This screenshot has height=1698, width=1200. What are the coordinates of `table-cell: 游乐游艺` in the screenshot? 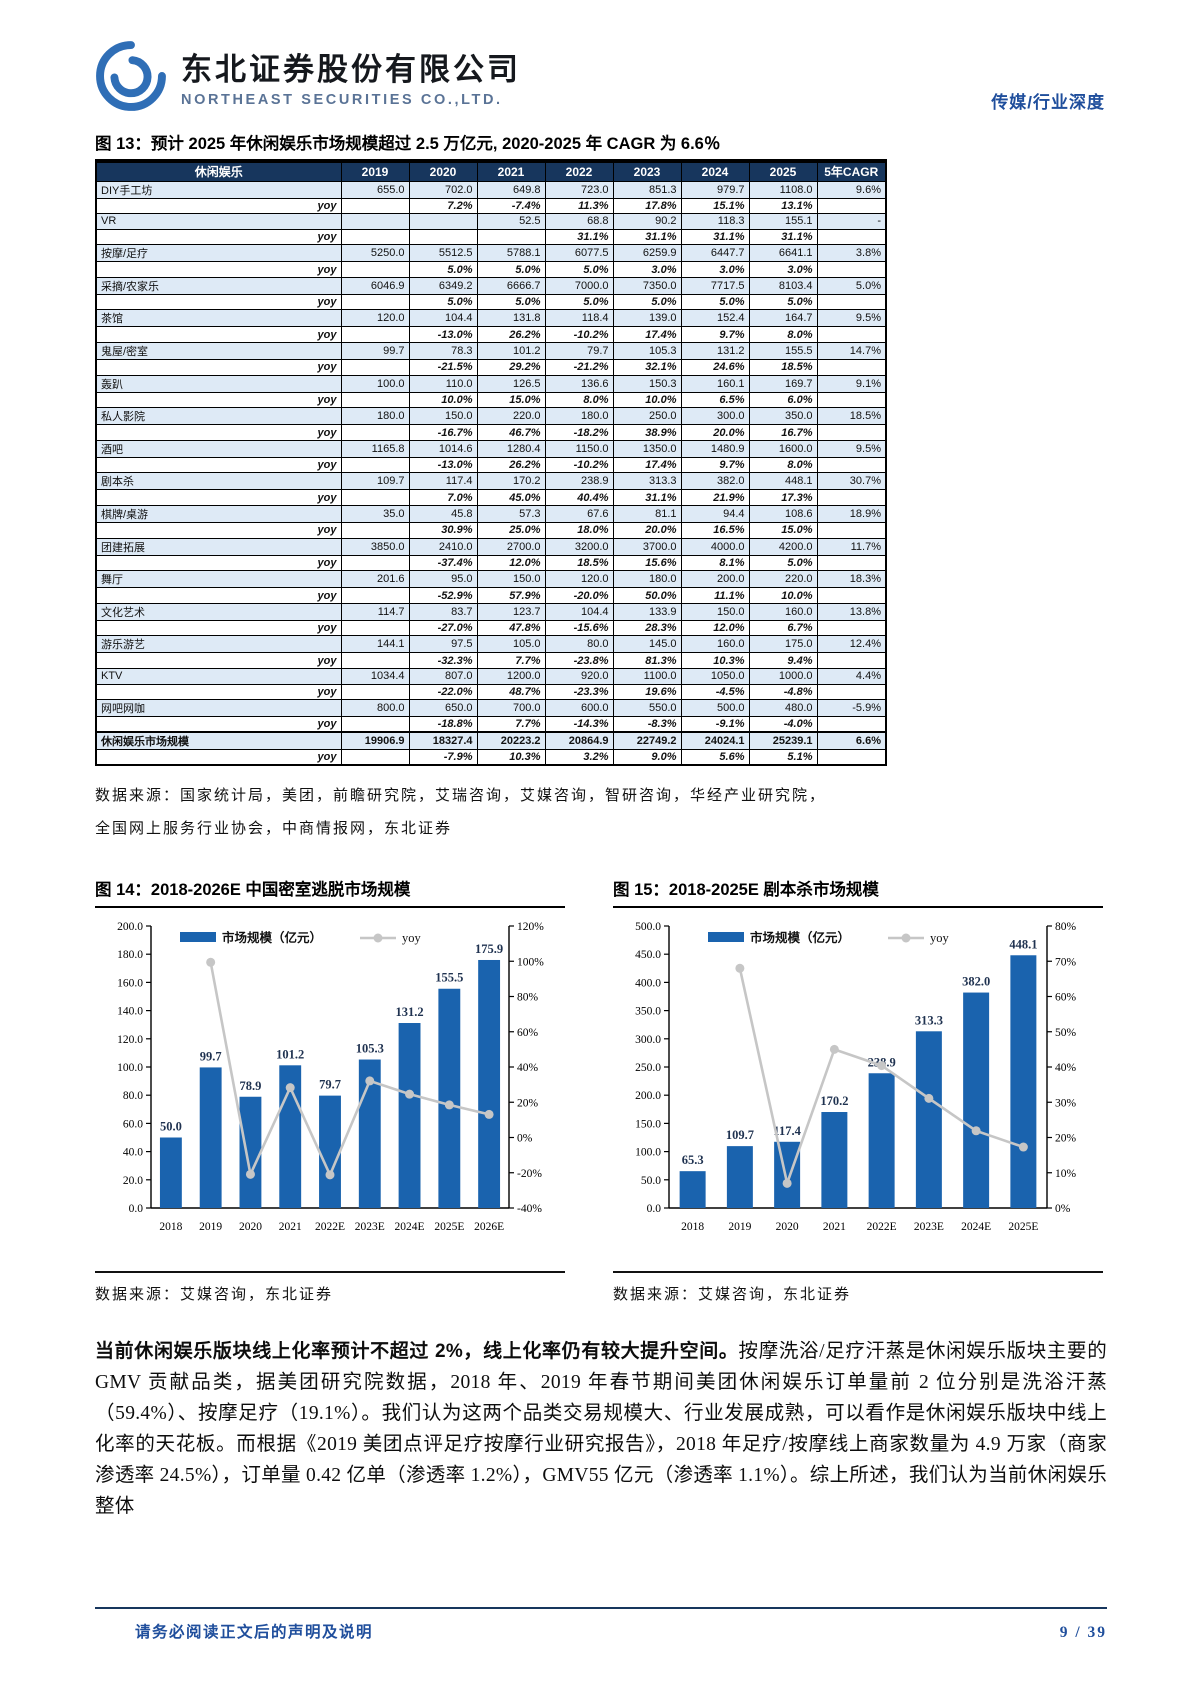 It's located at (218, 644).